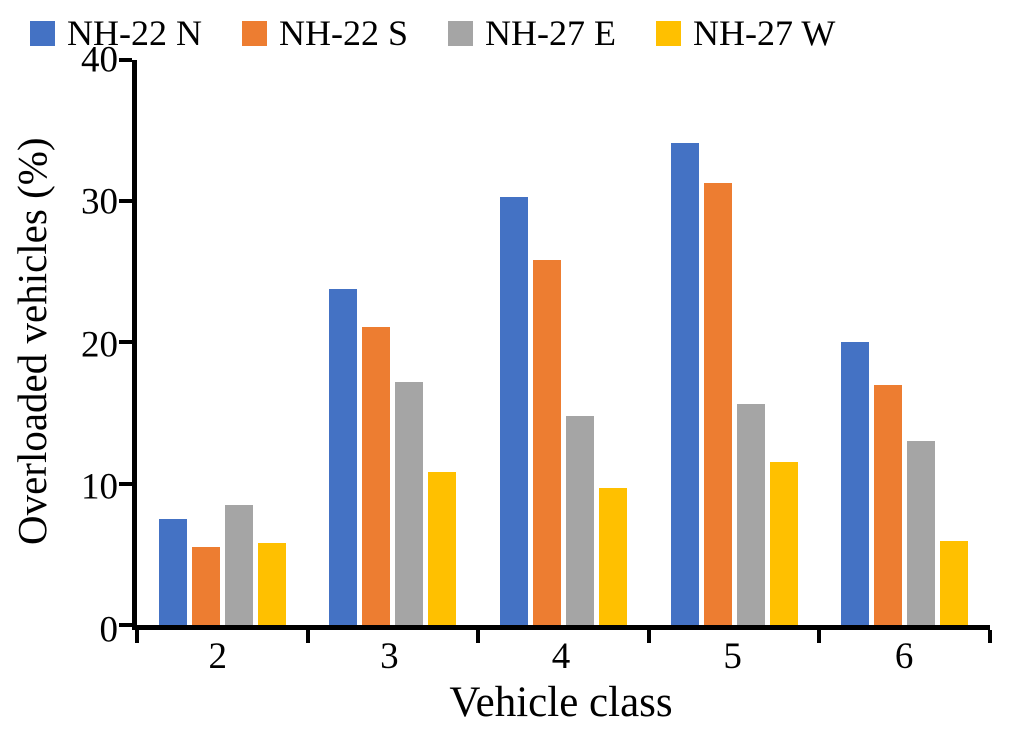 The image size is (1016, 734). What do you see at coordinates (550, 33) in the screenshot?
I see `legend-label: NH-27 E` at bounding box center [550, 33].